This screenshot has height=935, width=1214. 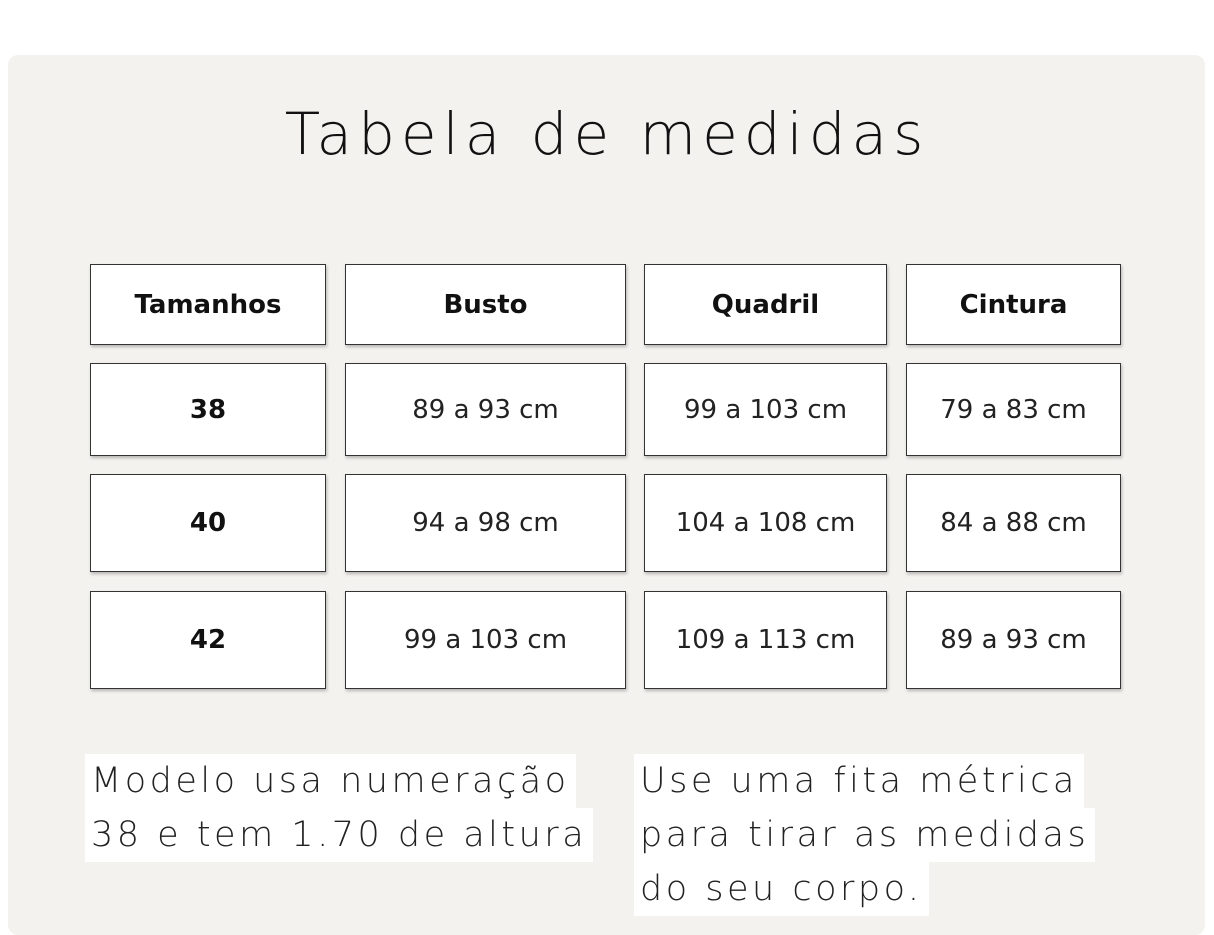 I want to click on title: Tabela de medidas, so click(x=607, y=134).